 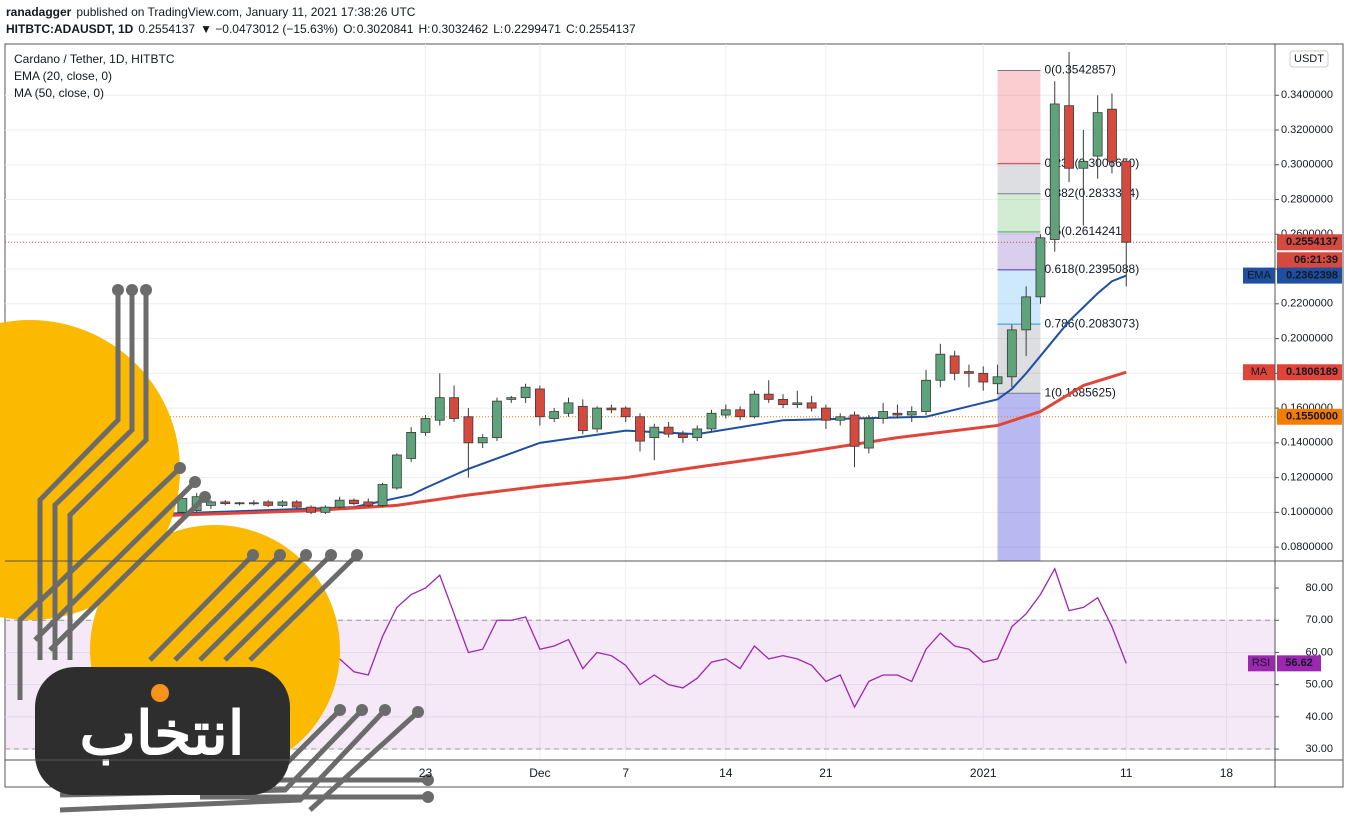 What do you see at coordinates (1319, 749) in the screenshot?
I see `y-tick-label: 30.00` at bounding box center [1319, 749].